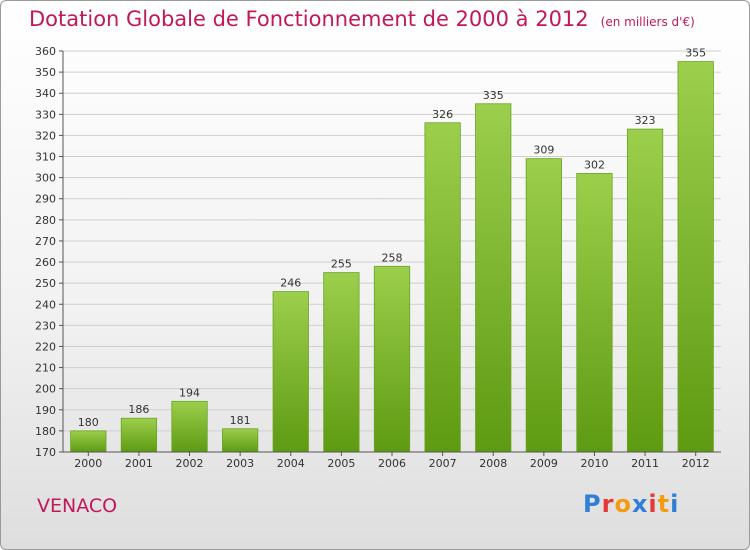 This screenshot has width=750, height=550. What do you see at coordinates (623, 504) in the screenshot?
I see `logo-letter: o` at bounding box center [623, 504].